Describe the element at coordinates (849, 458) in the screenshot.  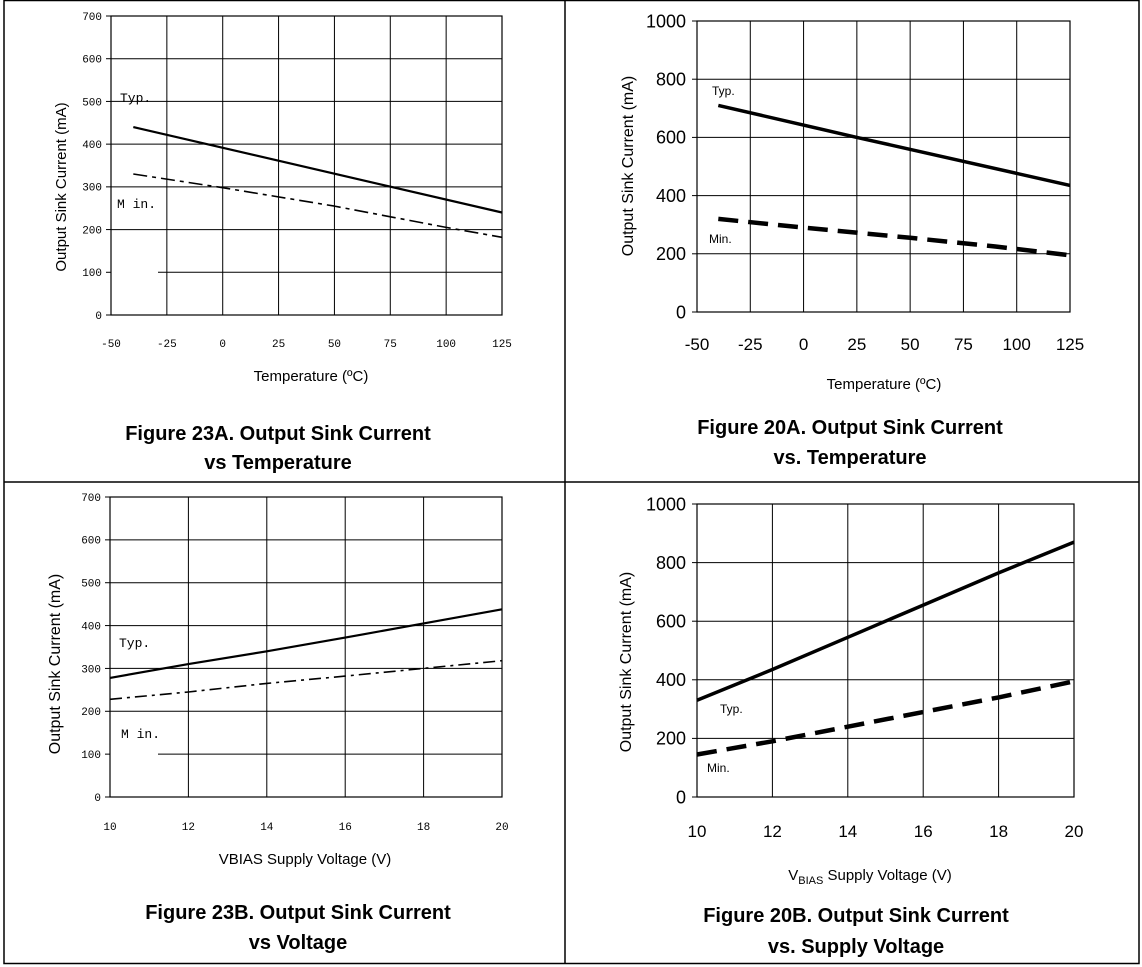
I see `figure-caption-line2: vs. Temperature` at that location.